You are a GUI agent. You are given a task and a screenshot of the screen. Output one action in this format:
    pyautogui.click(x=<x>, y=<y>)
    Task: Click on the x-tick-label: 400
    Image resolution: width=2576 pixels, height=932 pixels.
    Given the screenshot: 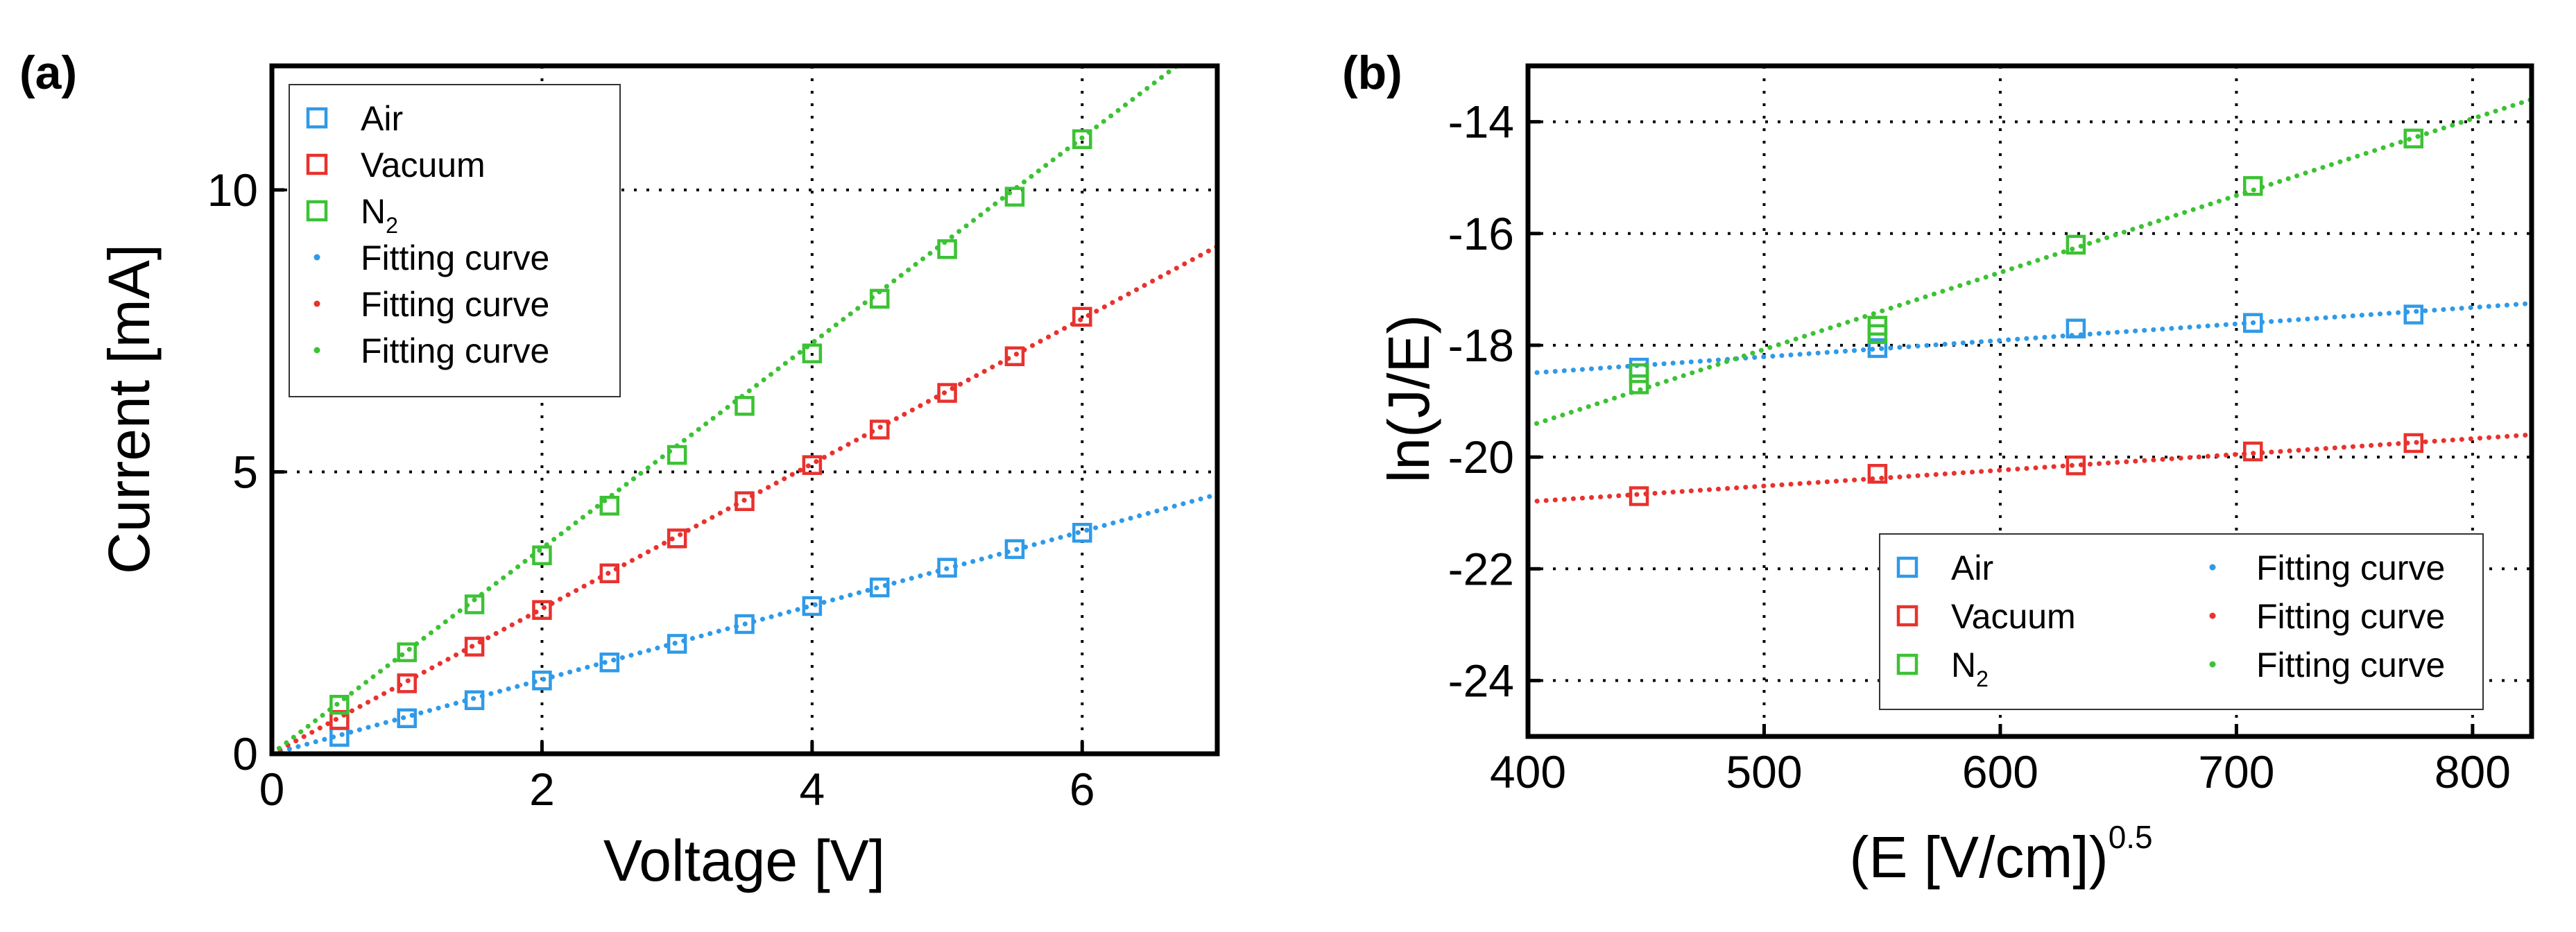 What is the action you would take?
    pyautogui.click(x=1528, y=771)
    